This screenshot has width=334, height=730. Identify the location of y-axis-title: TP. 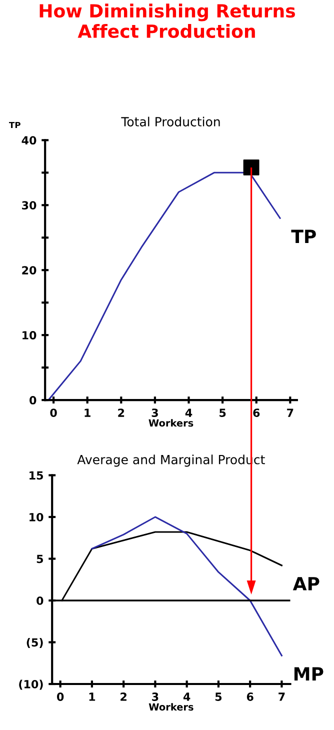
(14, 125).